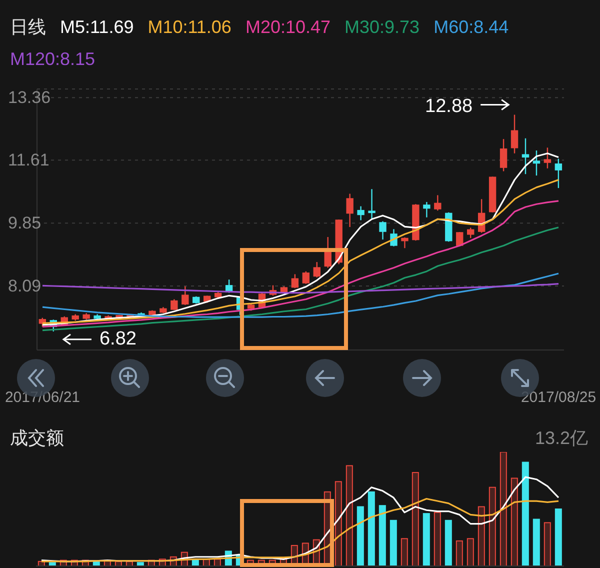 Image resolution: width=600 pixels, height=568 pixels. Describe the element at coordinates (288, 27) in the screenshot. I see `text: M20:10.47` at that location.